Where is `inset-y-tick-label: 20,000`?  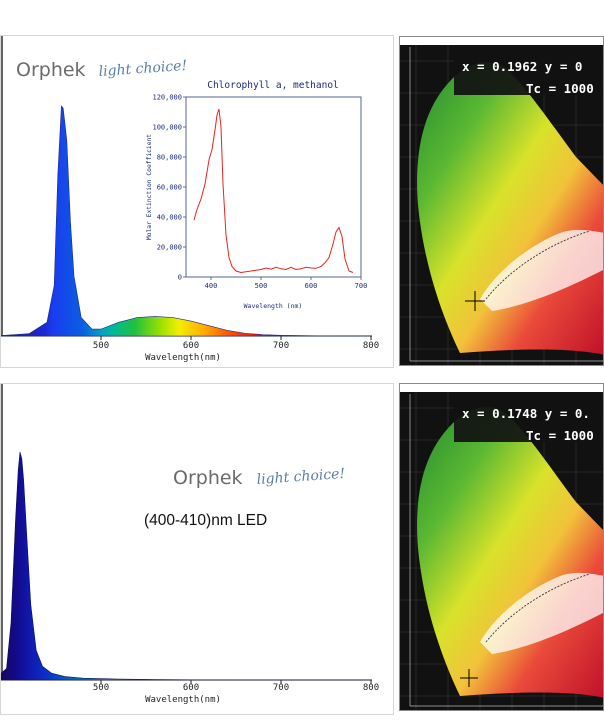 inset-y-tick-label: 20,000 is located at coordinates (169, 248).